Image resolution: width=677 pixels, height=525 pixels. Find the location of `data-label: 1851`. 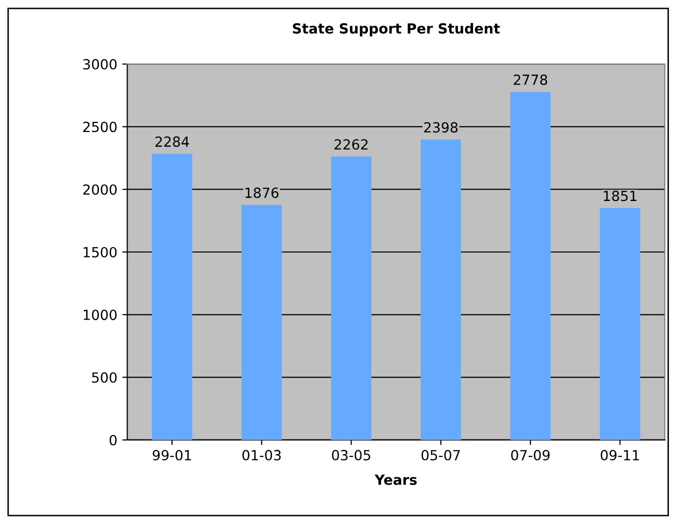

data-label: 1851 is located at coordinates (620, 196).